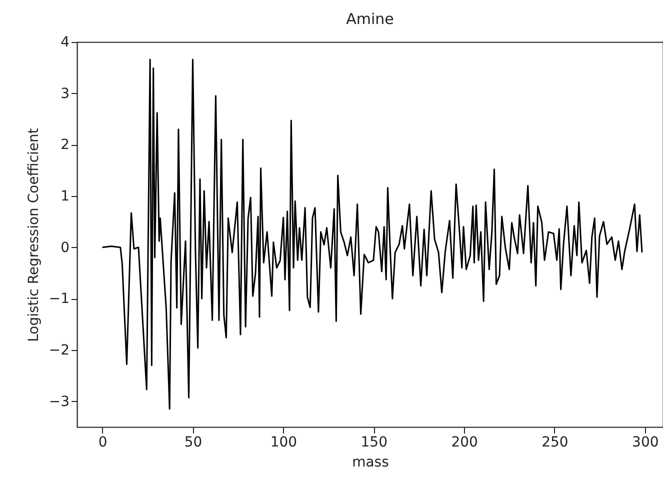  Describe the element at coordinates (464, 442) in the screenshot. I see `x-tick-label: 200` at that location.